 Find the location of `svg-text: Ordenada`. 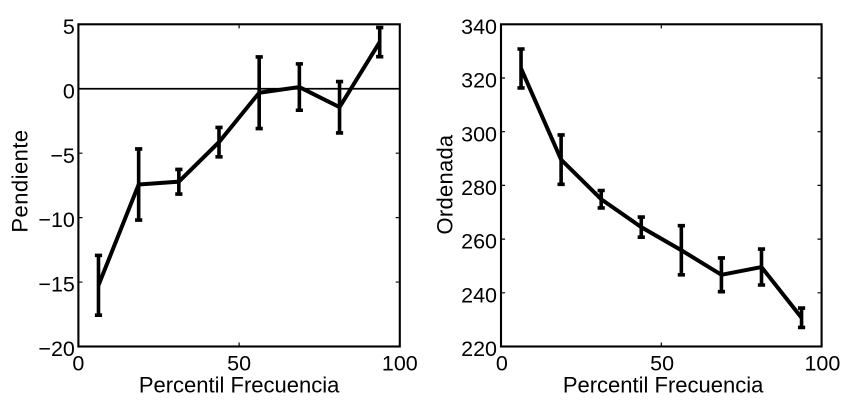

svg-text: Ordenada is located at coordinates (445, 184).